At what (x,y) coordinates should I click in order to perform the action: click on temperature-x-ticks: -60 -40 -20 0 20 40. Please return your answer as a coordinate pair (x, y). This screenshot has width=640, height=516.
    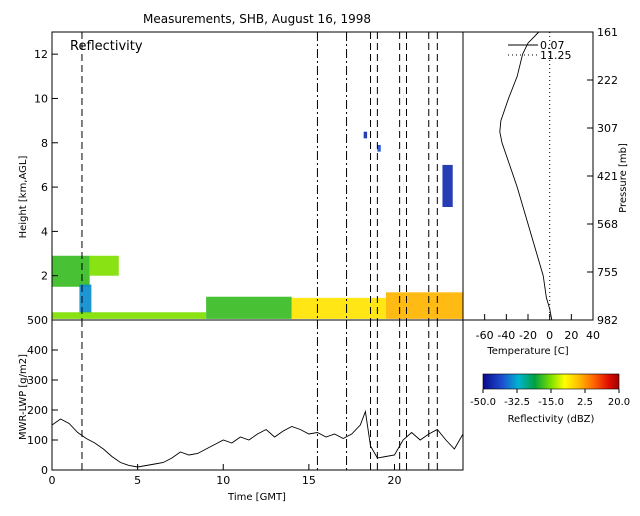
    Looking at the image, I should click on (538, 328).